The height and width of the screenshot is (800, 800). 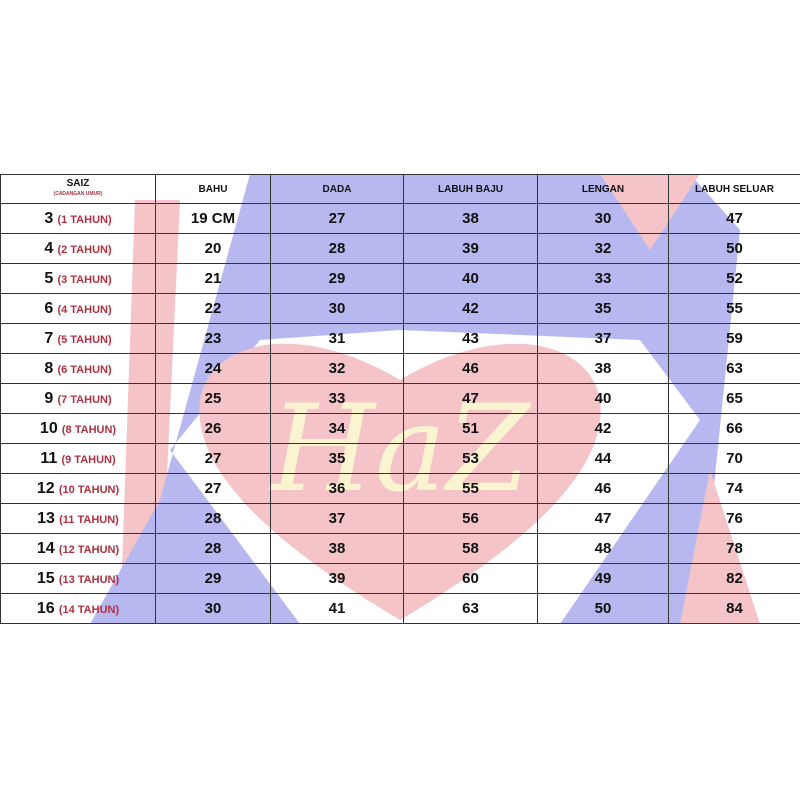 I want to click on age-value: (2 TAHUN), so click(x=84, y=249).